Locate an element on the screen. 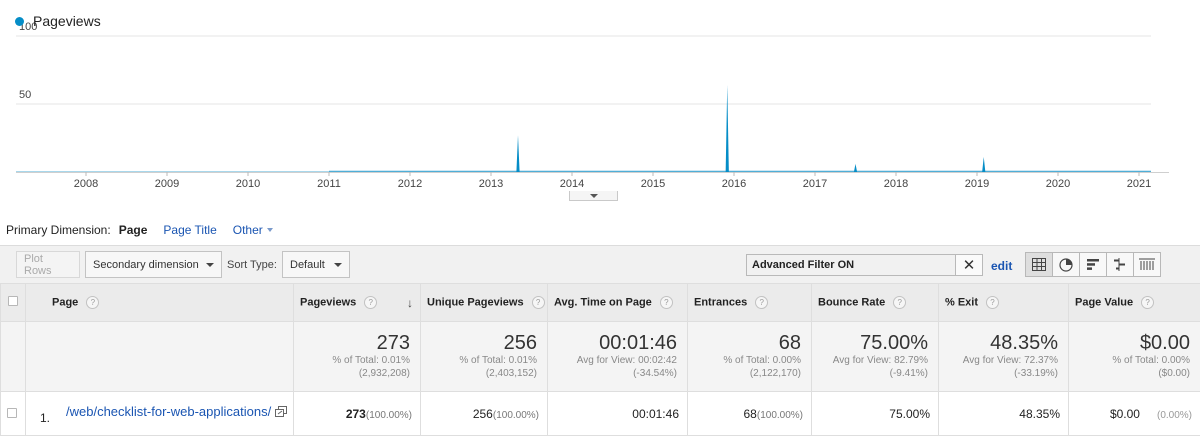  x-tick-label: 2012 is located at coordinates (410, 184).